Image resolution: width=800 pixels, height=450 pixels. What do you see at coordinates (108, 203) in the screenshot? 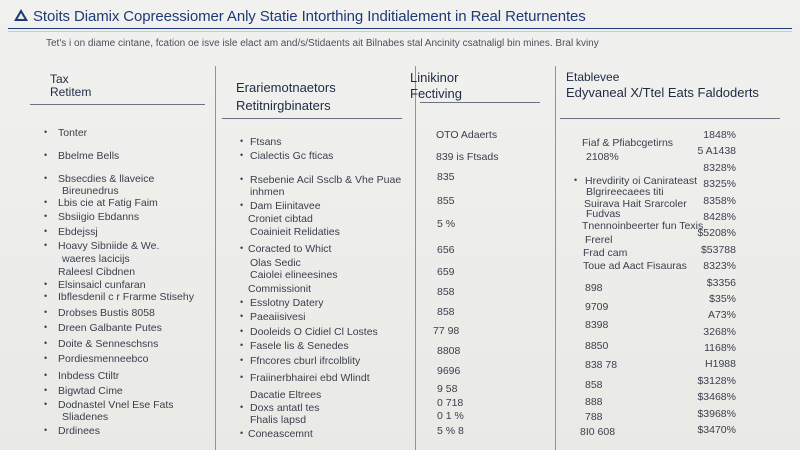
I see `col1-item: Lbis cie at Fatig Faim` at bounding box center [108, 203].